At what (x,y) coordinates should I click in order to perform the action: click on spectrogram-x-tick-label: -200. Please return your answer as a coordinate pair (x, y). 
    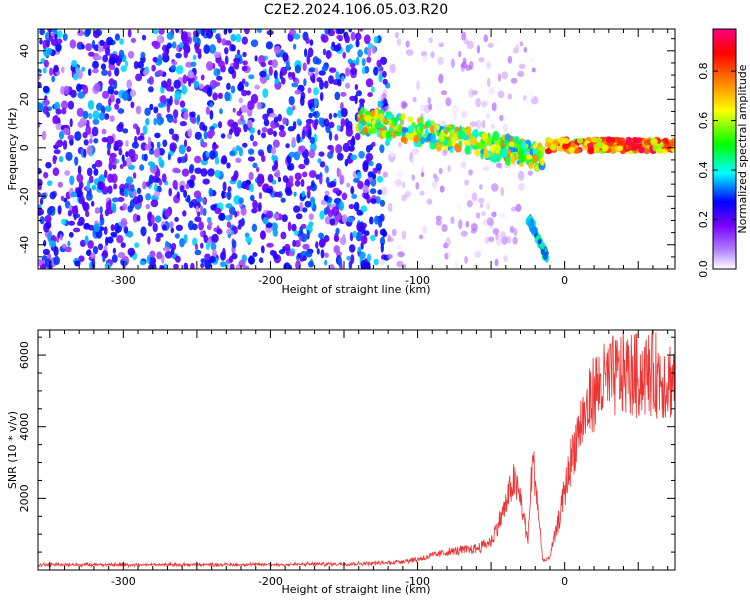
    Looking at the image, I should click on (270, 280).